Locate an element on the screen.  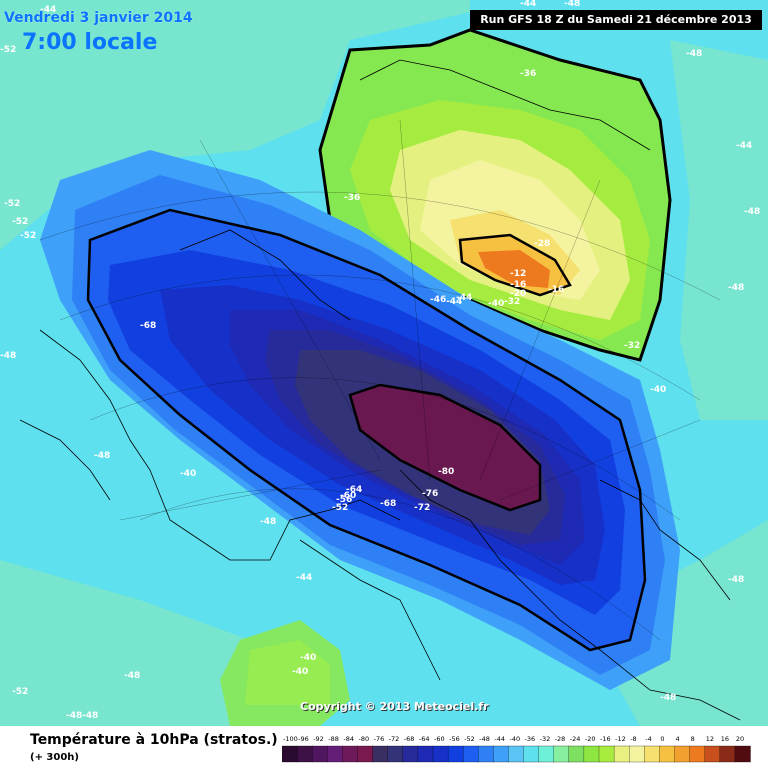
scale-tick-label: -92 is located at coordinates (318, 739).